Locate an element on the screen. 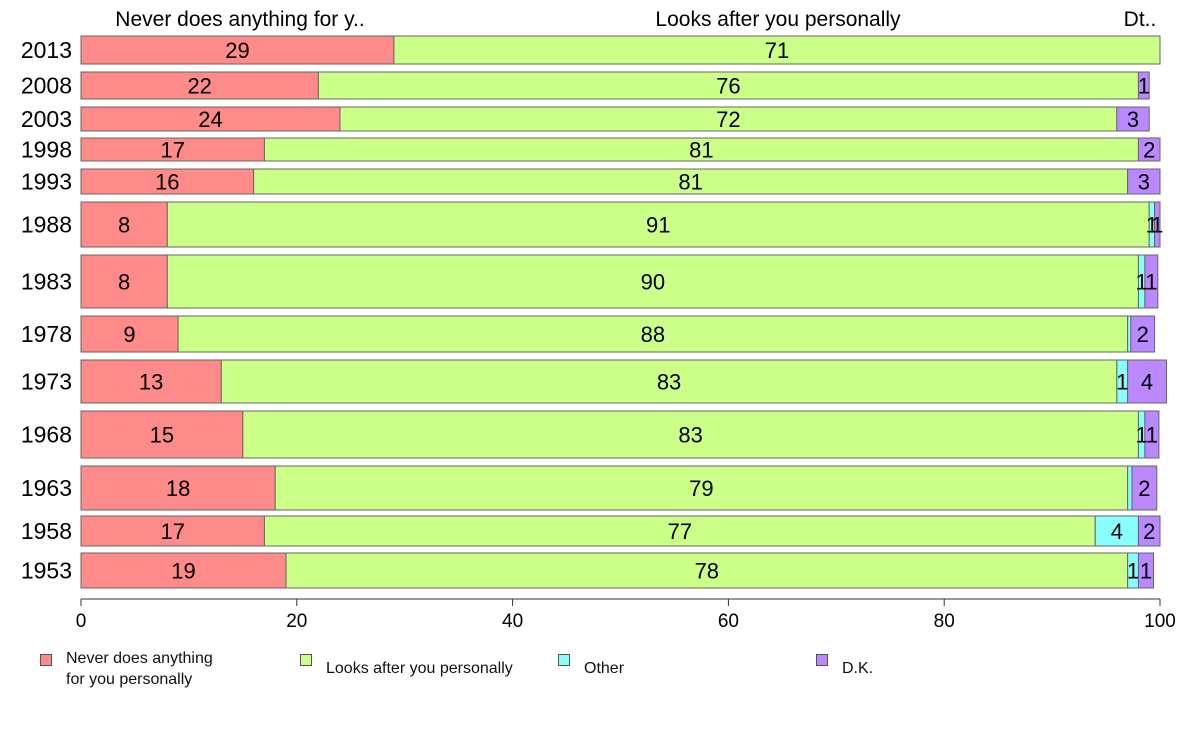  x-tick-label-40: 40 is located at coordinates (512, 621).